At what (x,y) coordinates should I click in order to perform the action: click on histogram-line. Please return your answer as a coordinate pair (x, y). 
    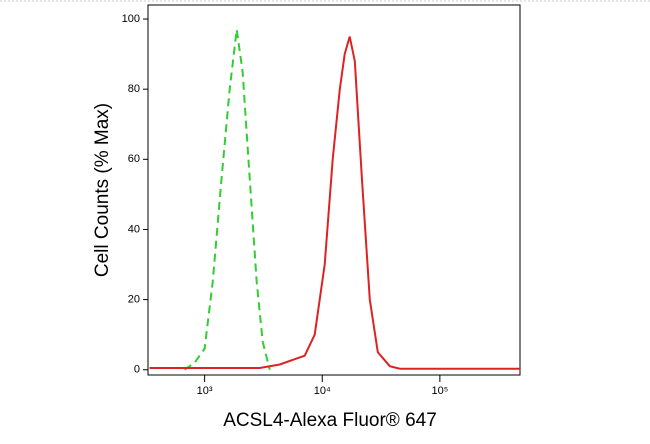
    Looking at the image, I should click on (227, 200).